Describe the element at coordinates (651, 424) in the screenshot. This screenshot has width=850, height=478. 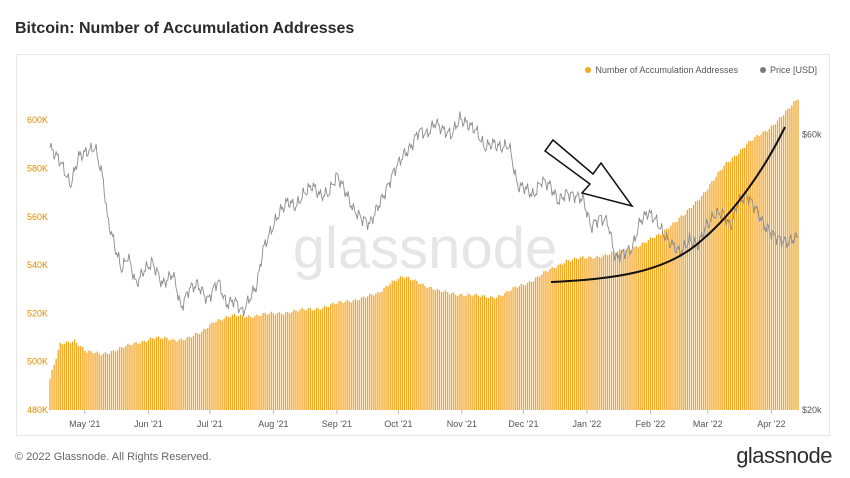
I see `x-tick-label: Feb '22` at that location.